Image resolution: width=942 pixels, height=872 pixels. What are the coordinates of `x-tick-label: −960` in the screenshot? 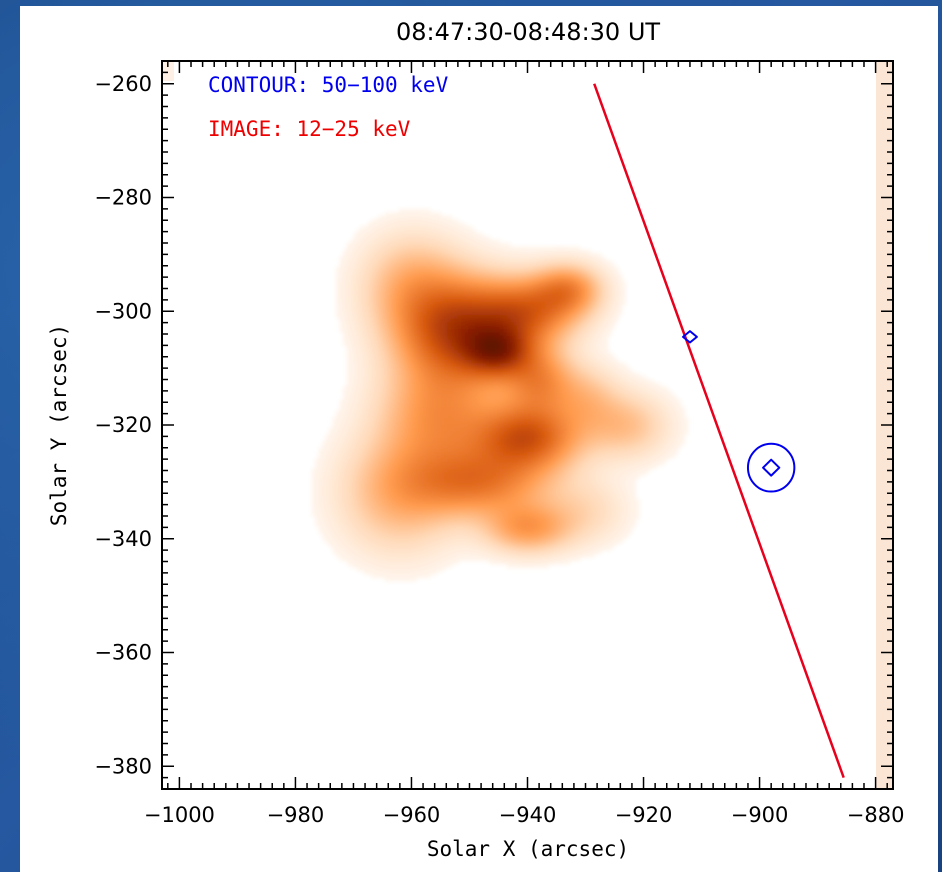 It's located at (412, 815).